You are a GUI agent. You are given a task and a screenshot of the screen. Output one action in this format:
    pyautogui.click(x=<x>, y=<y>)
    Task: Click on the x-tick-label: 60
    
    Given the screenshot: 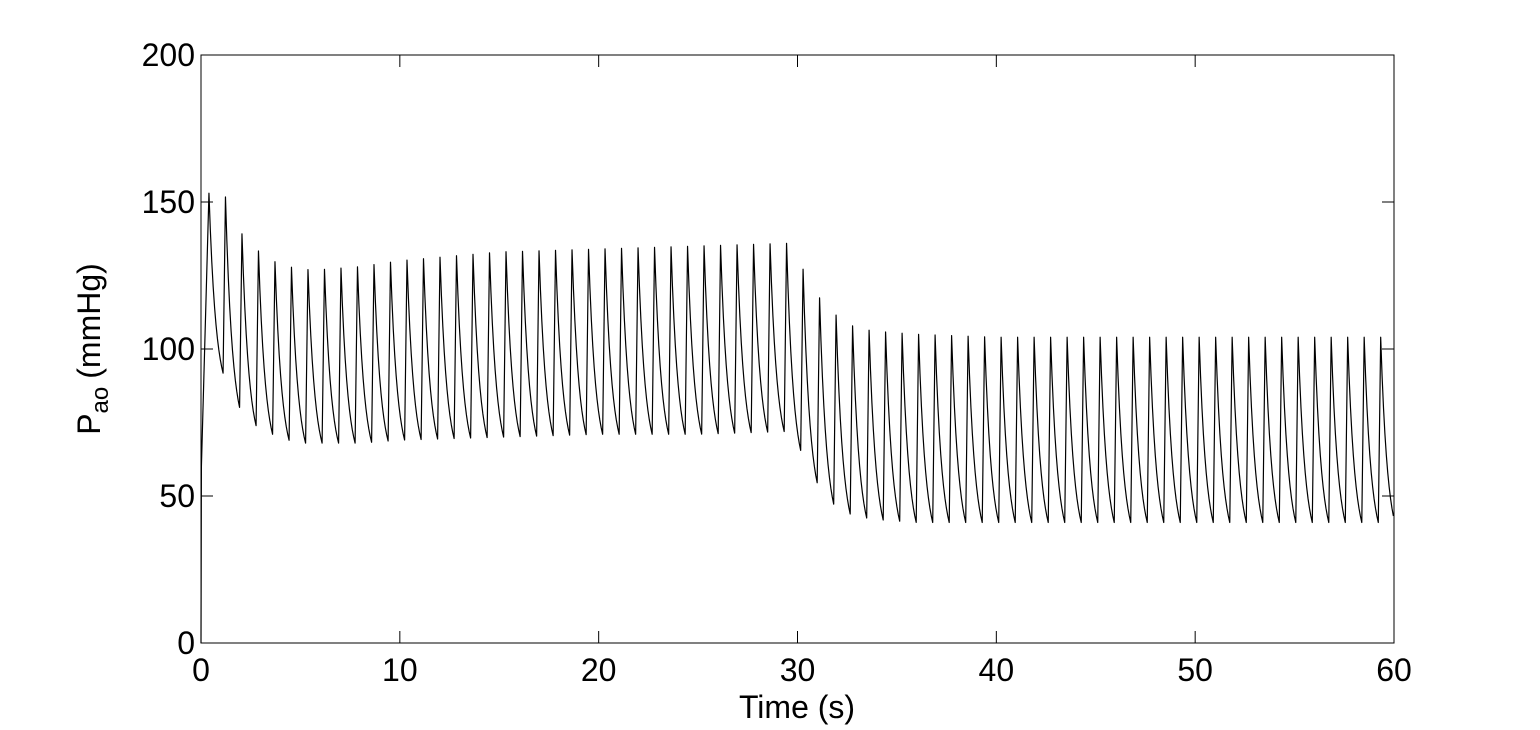 What is the action you would take?
    pyautogui.click(x=1394, y=670)
    